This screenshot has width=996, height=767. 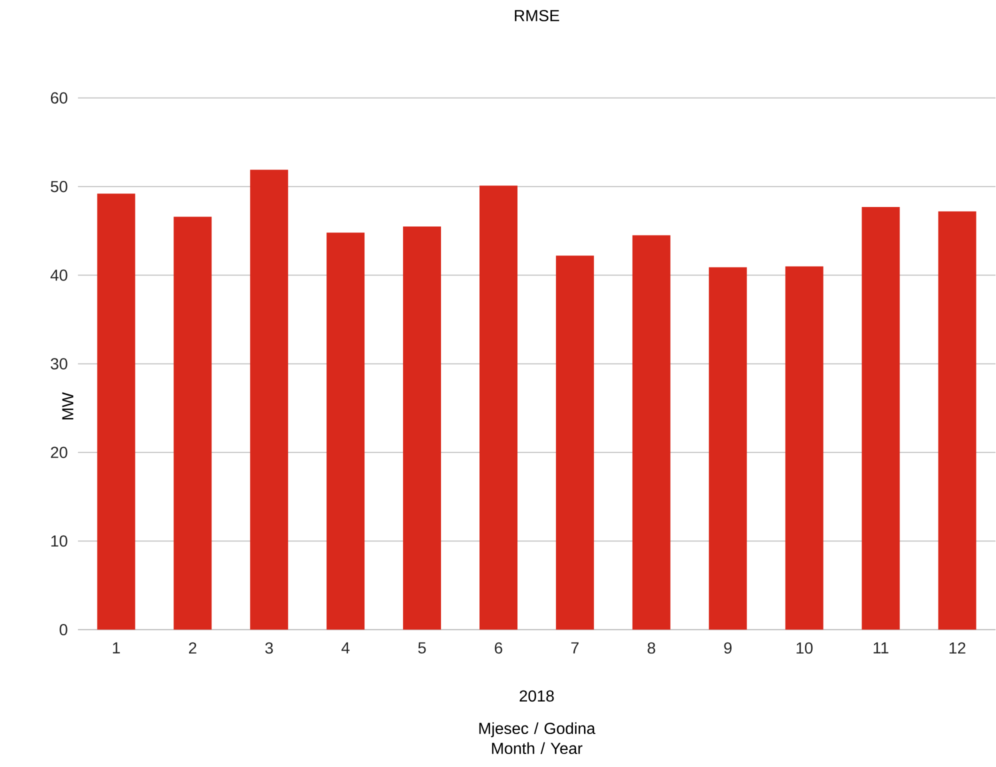 I want to click on y-tick-label: 30, so click(x=59, y=364).